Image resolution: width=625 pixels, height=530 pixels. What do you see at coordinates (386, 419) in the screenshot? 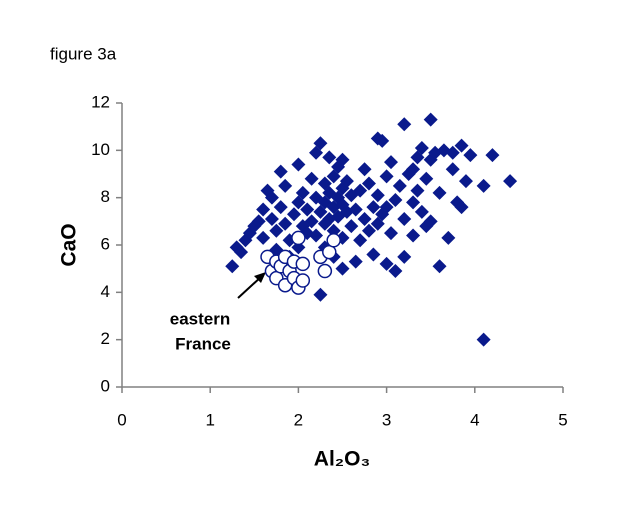
I see `x-tick-label: 3` at bounding box center [386, 419].